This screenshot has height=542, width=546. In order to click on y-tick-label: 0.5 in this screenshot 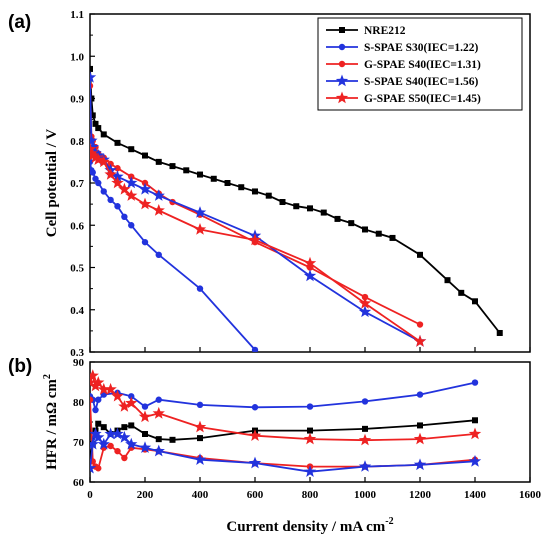, I will do `click(77, 269)`.